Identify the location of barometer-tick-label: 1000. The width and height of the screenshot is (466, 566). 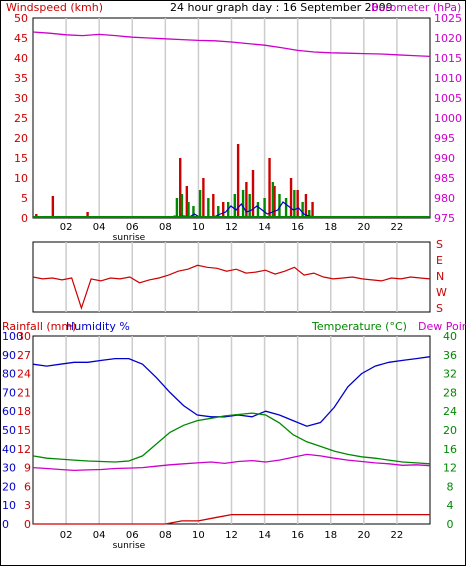
(448, 118).